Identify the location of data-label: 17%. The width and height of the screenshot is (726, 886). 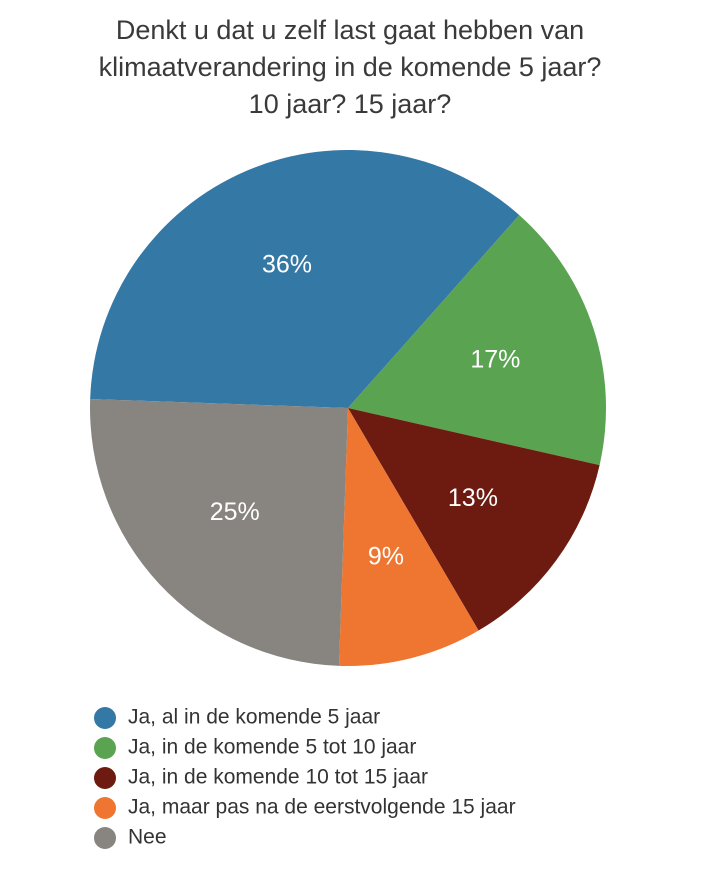
(495, 359).